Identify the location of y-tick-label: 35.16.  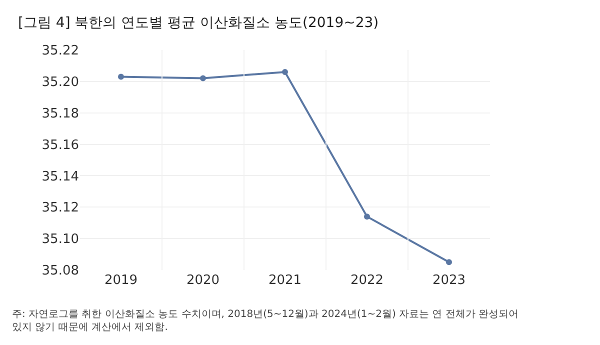
(60, 145).